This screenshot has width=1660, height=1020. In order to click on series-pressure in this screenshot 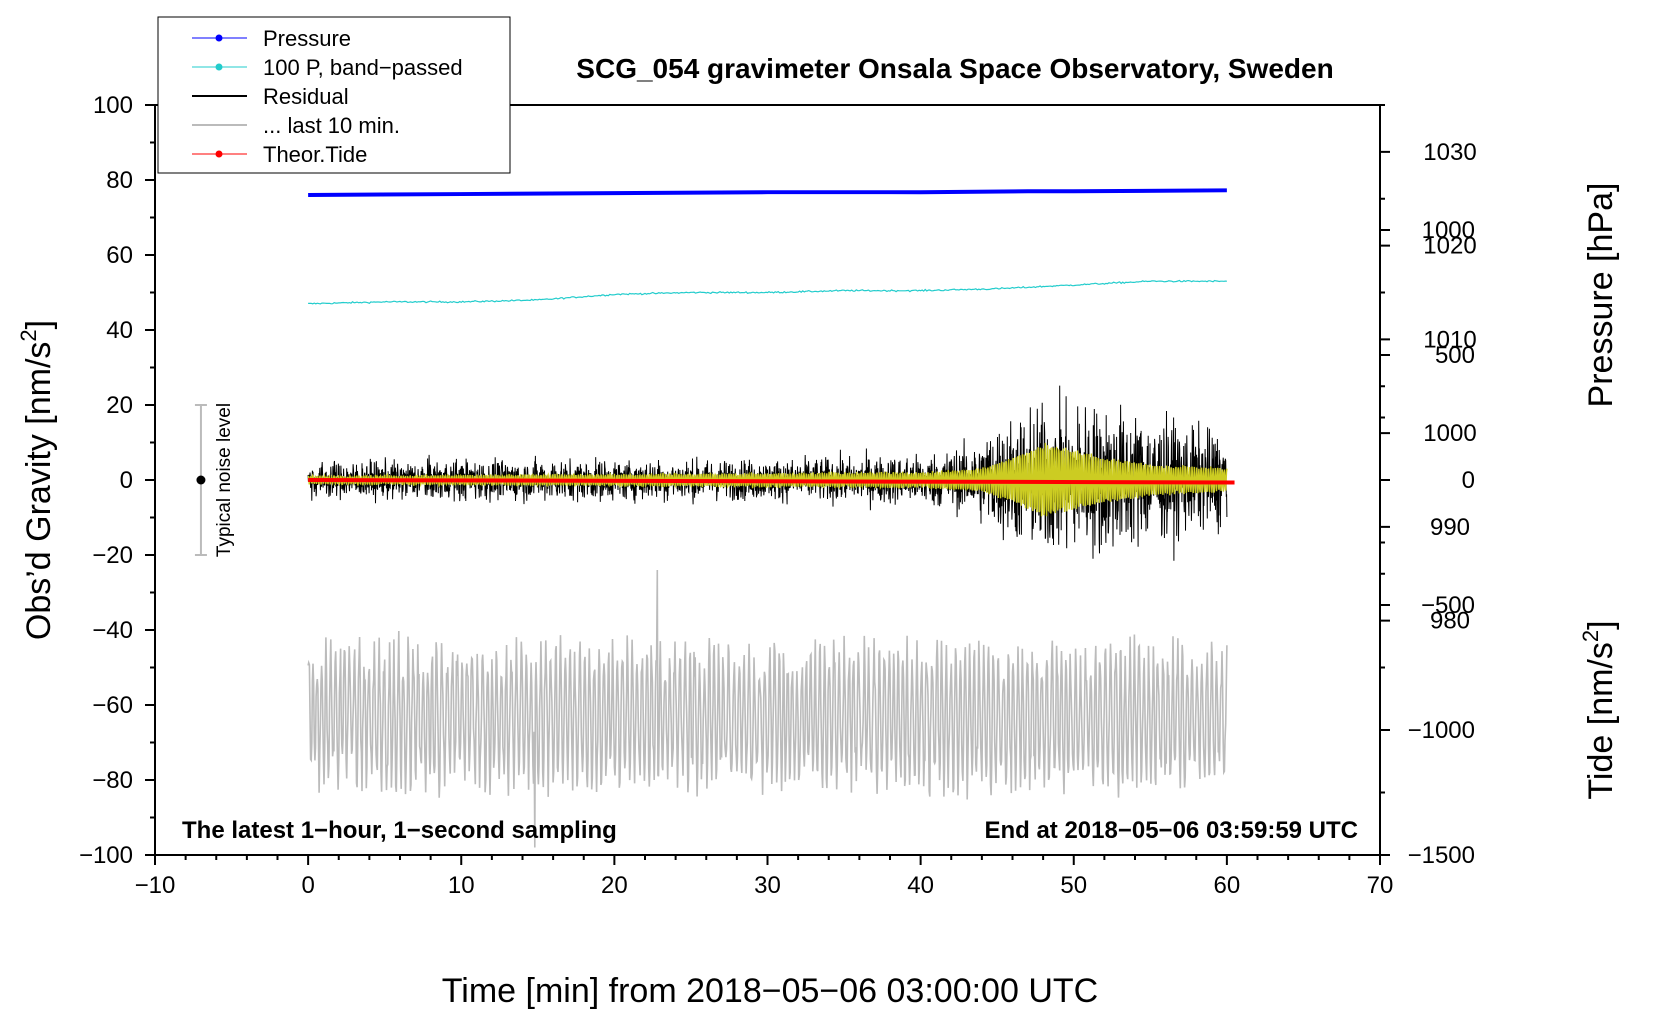, I will do `click(767, 192)`.